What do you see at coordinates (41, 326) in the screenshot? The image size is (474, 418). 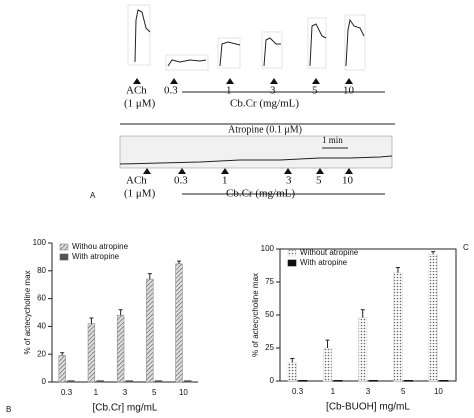 I see `y-tick-label: 40` at bounding box center [41, 326].